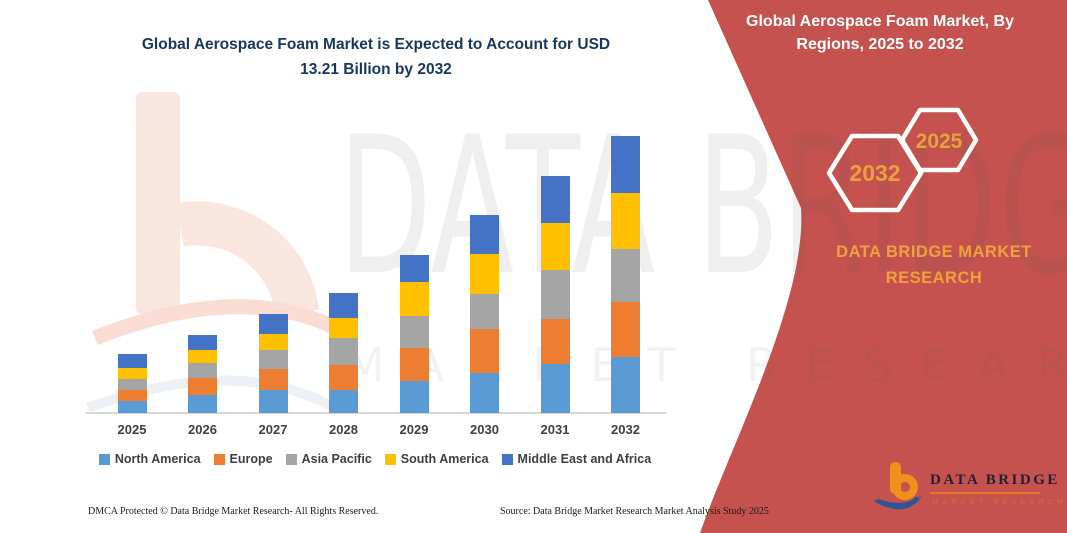 The width and height of the screenshot is (1067, 533). I want to click on bar-2028-segment-south-america, so click(343, 327).